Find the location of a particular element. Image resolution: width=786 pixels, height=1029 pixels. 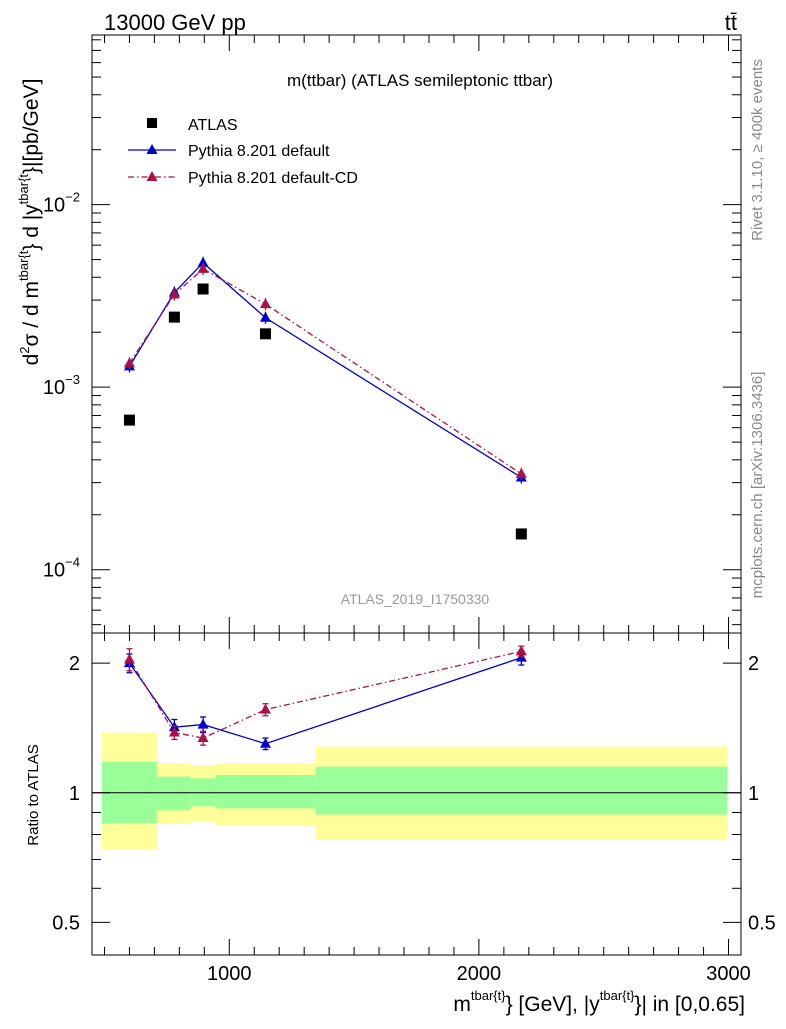

ratio-y-axis-label: Ratio to ATLAS is located at coordinates (33, 794).